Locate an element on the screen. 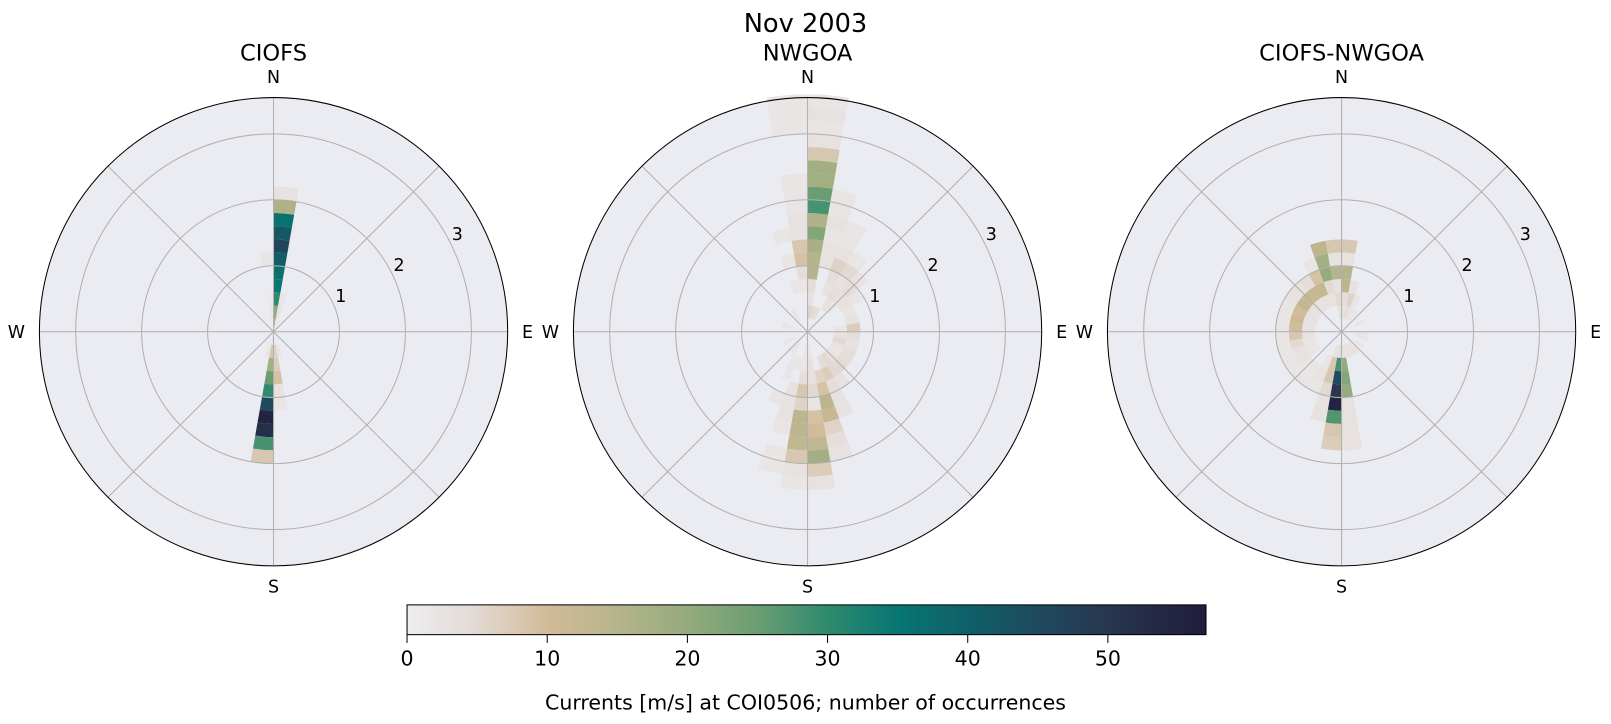 The height and width of the screenshot is (724, 1611). compass-label-s: S is located at coordinates (1341, 588).